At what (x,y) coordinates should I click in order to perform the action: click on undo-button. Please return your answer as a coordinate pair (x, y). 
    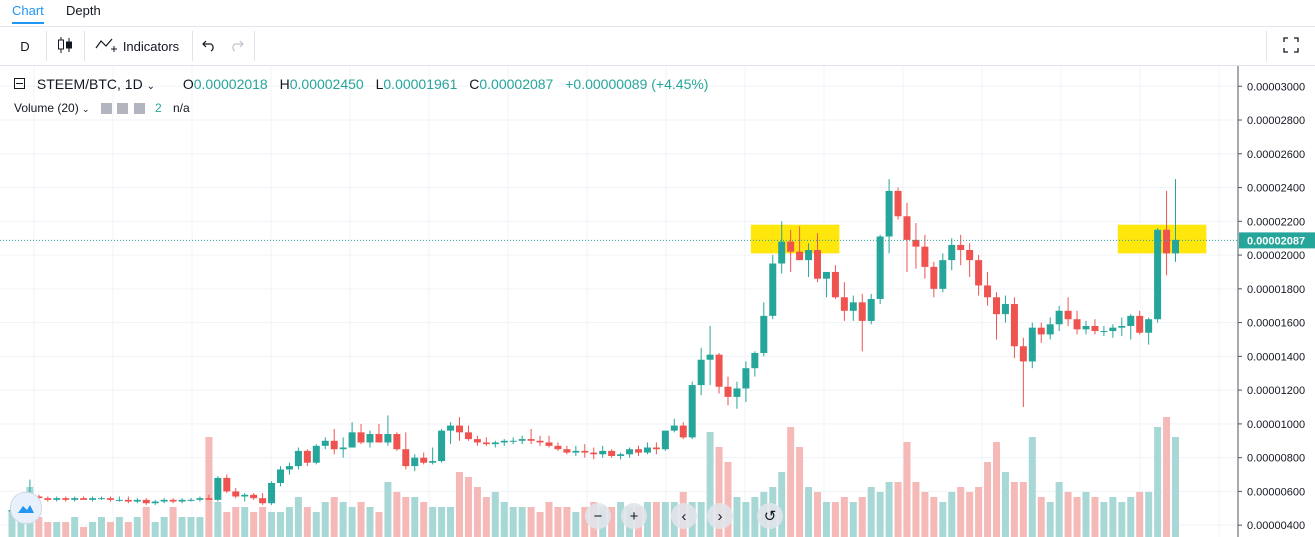
    Looking at the image, I should click on (209, 46).